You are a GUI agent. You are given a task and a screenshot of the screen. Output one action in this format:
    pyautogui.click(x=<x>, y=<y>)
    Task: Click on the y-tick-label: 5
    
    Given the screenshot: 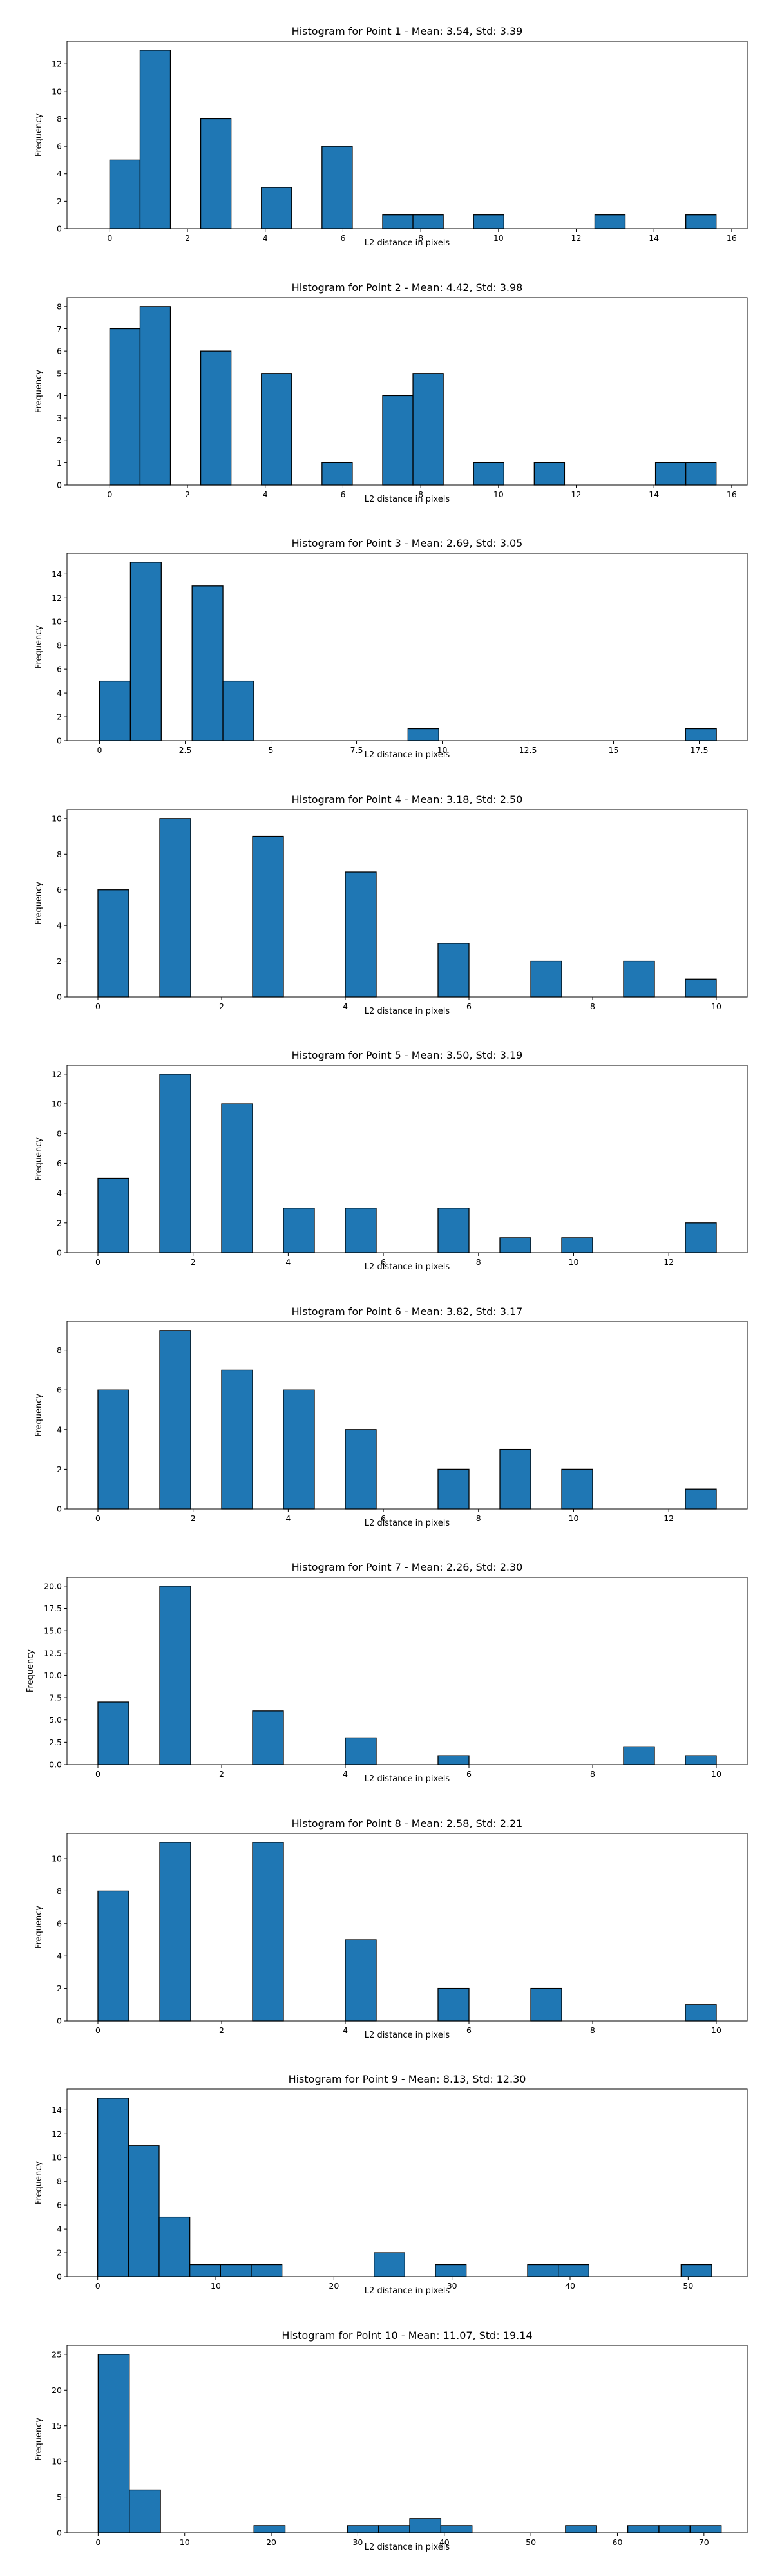 What is the action you would take?
    pyautogui.click(x=59, y=373)
    